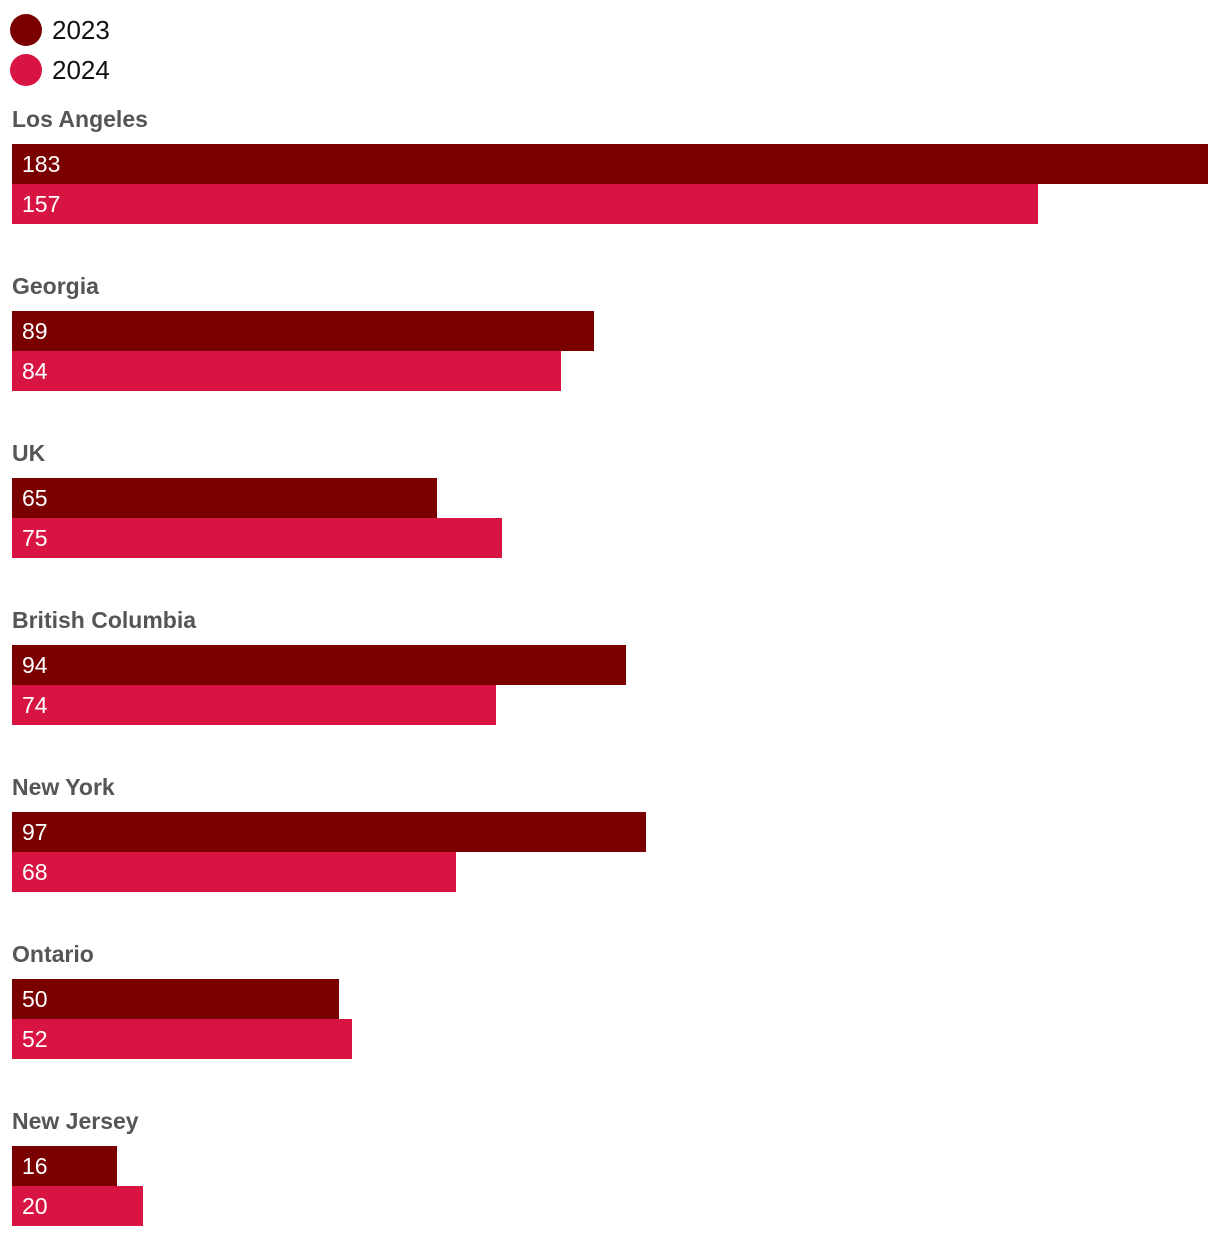 The image size is (1220, 1236). What do you see at coordinates (35, 1166) in the screenshot?
I see `bar-value-label-new-jersey-2023: 16` at bounding box center [35, 1166].